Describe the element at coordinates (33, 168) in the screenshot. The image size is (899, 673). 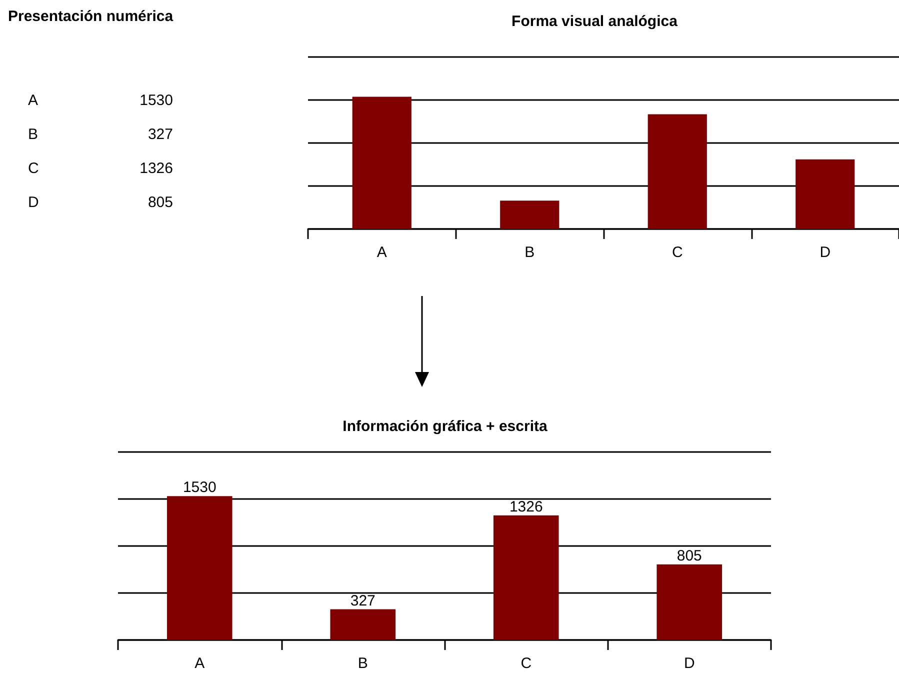
I see `category-label: C` at that location.